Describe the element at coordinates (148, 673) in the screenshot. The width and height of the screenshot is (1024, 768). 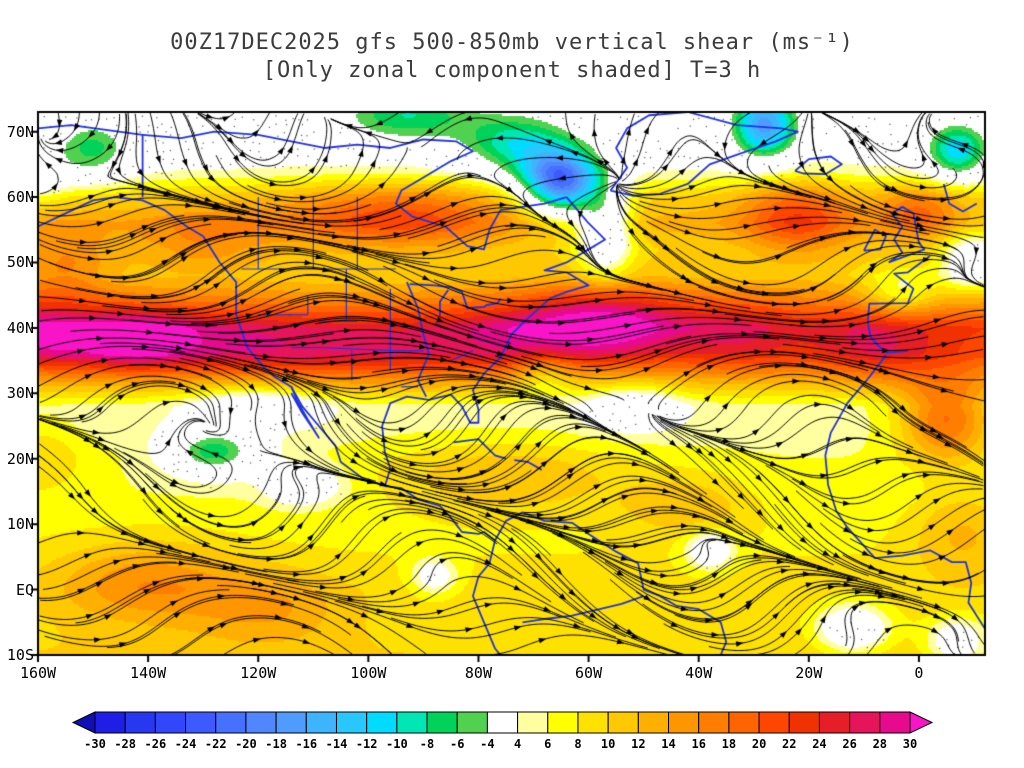
I see `x-tick-label: 140W` at that location.